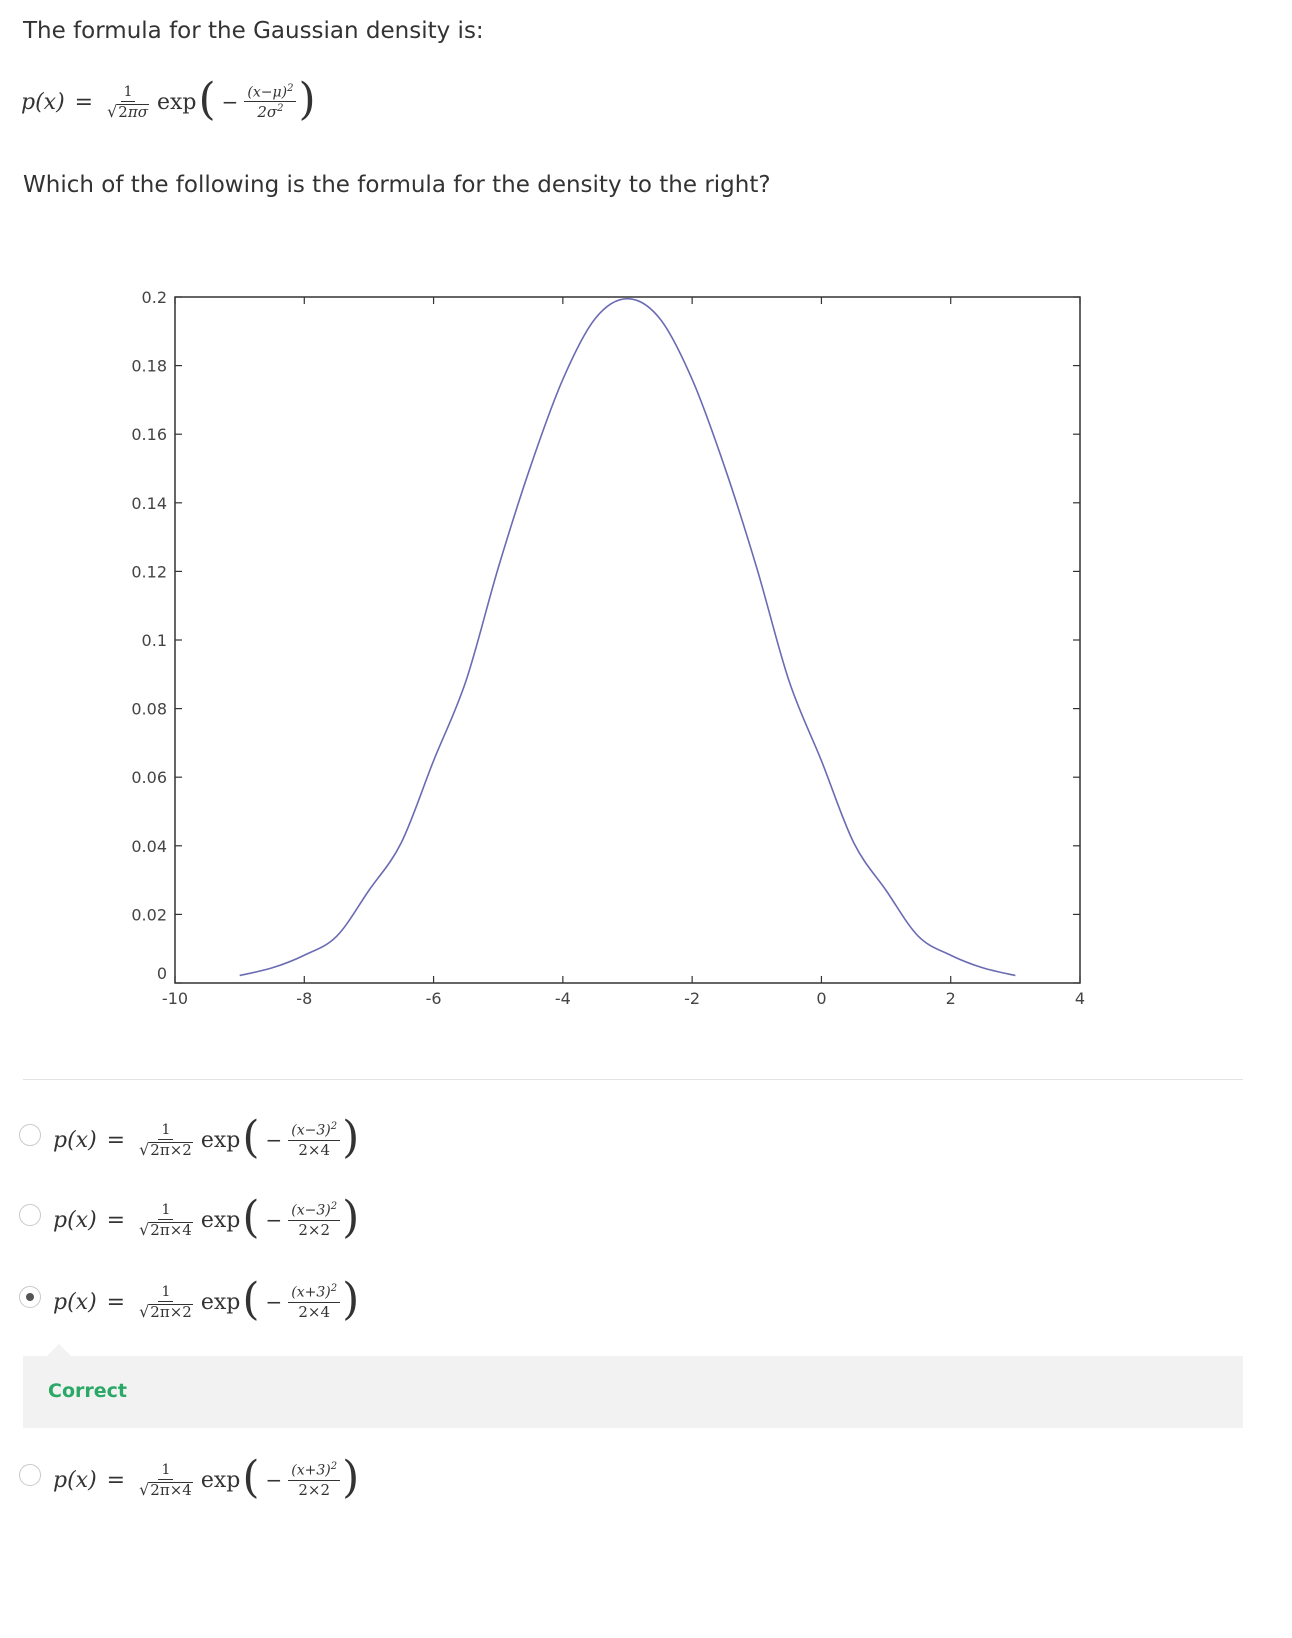 Image resolution: width=1292 pixels, height=1638 pixels. Describe the element at coordinates (267, 112) in the screenshot. I see `exponent-denominator: 2σ` at that location.